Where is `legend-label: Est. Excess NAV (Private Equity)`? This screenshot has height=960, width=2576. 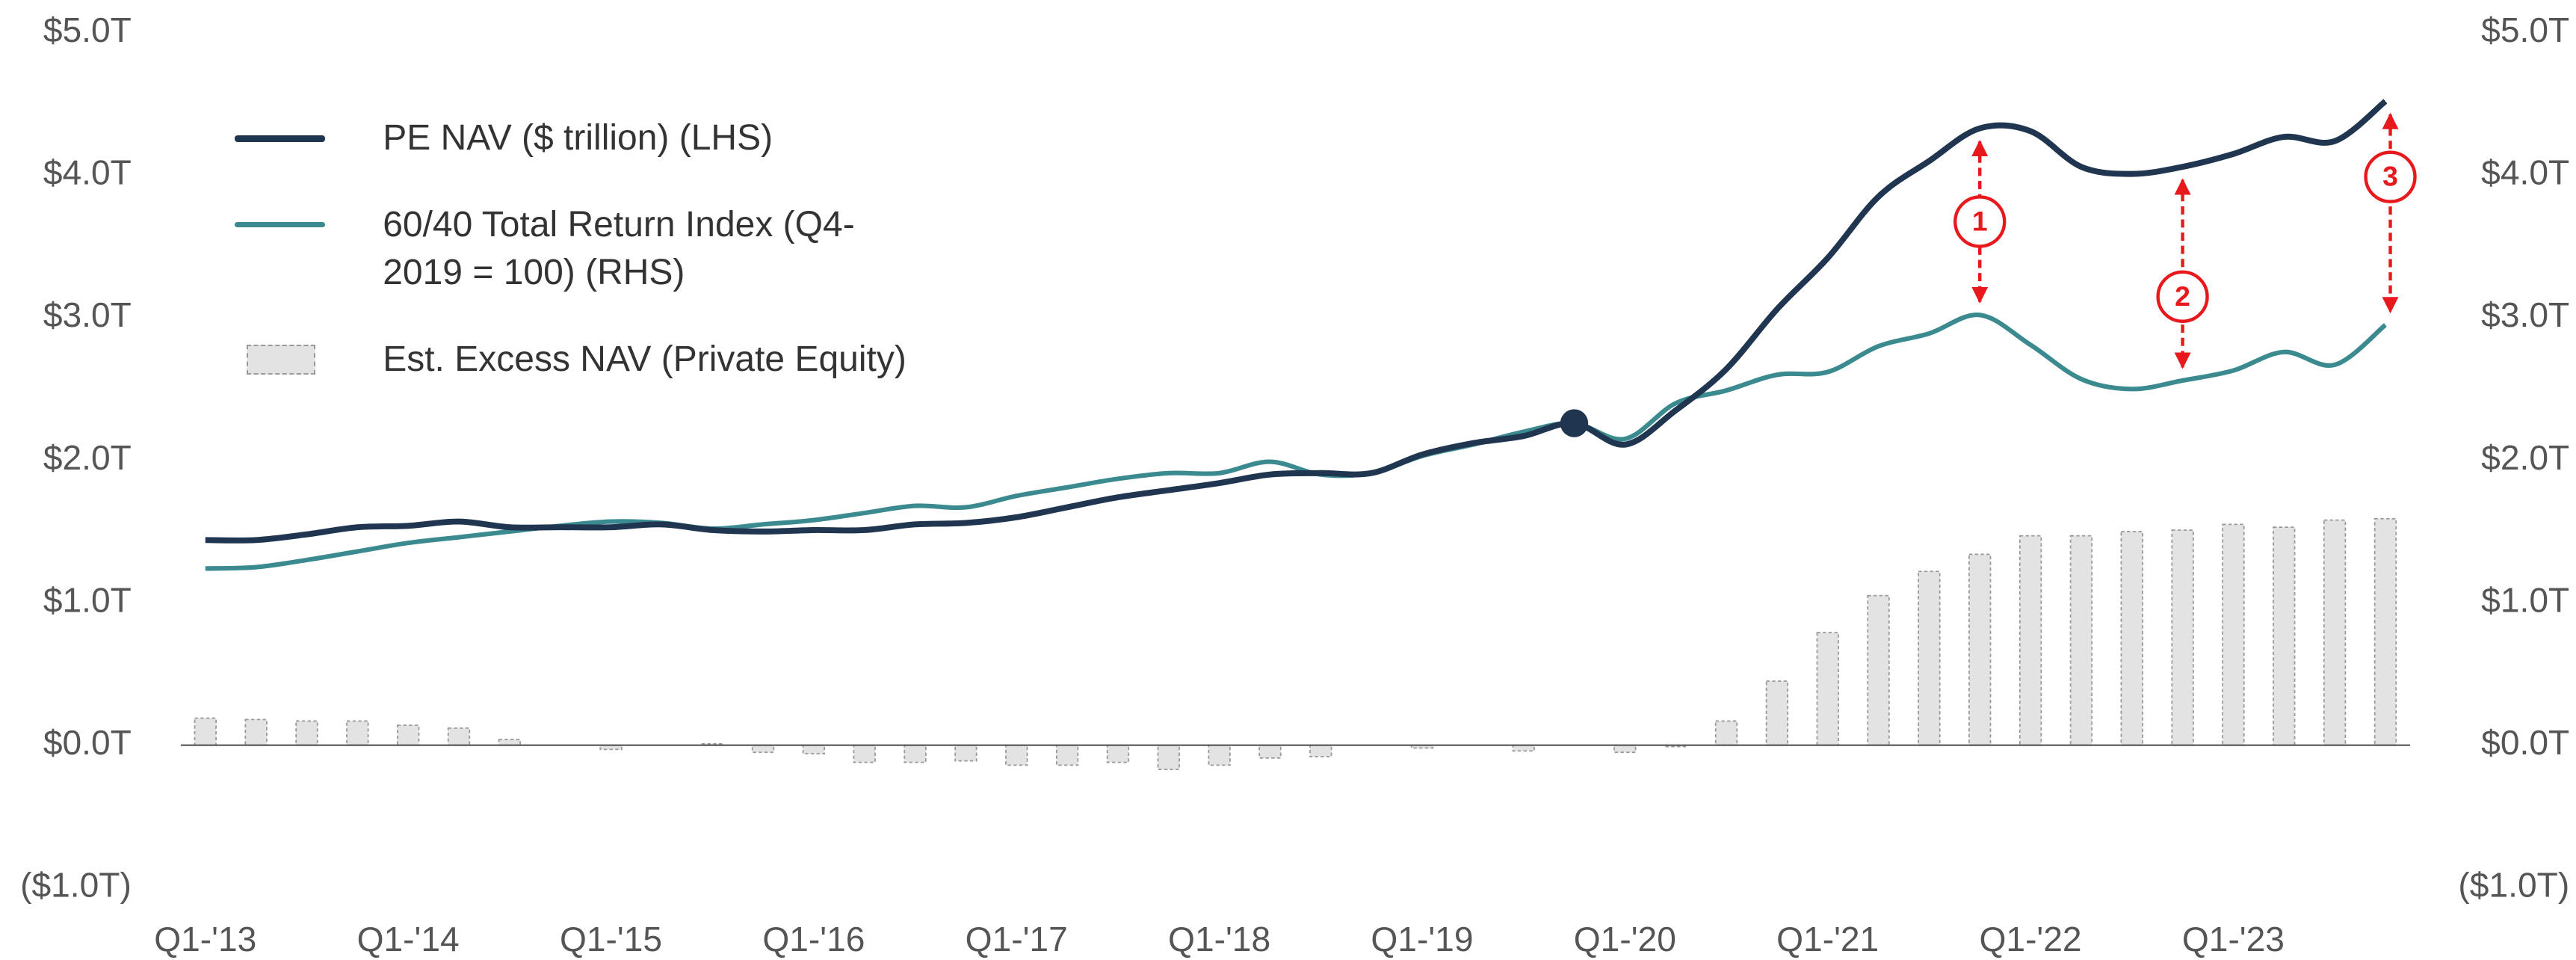
legend-label: Est. Excess NAV (Private Equity) is located at coordinates (644, 359).